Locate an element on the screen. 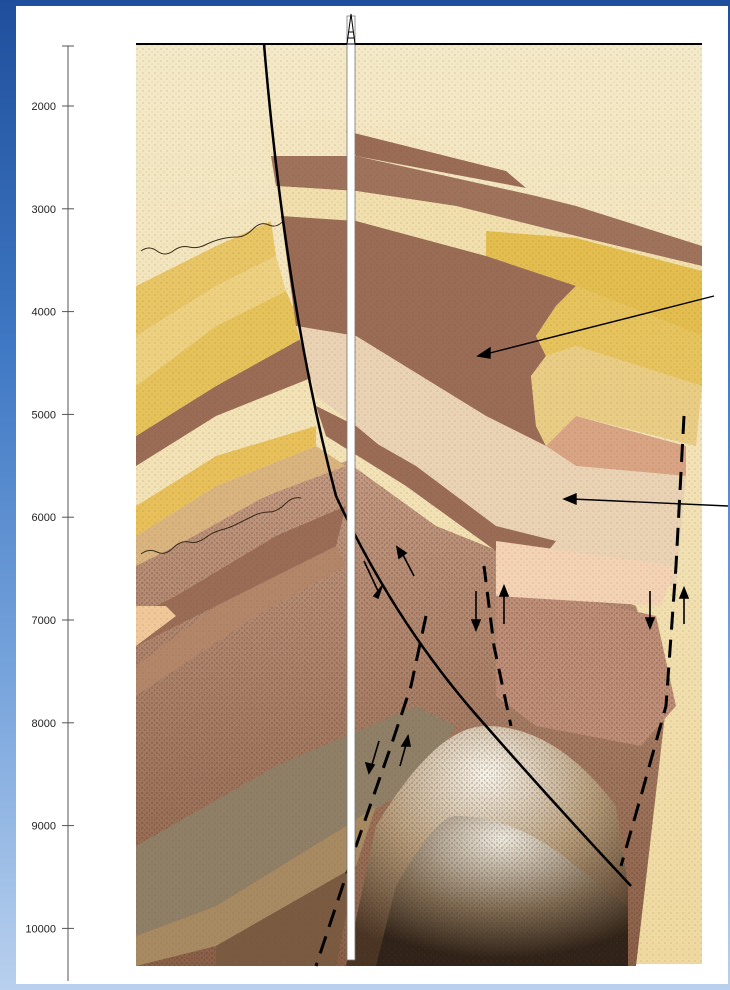 The image size is (730, 990). dashed-fault-center is located at coordinates (497, 646).